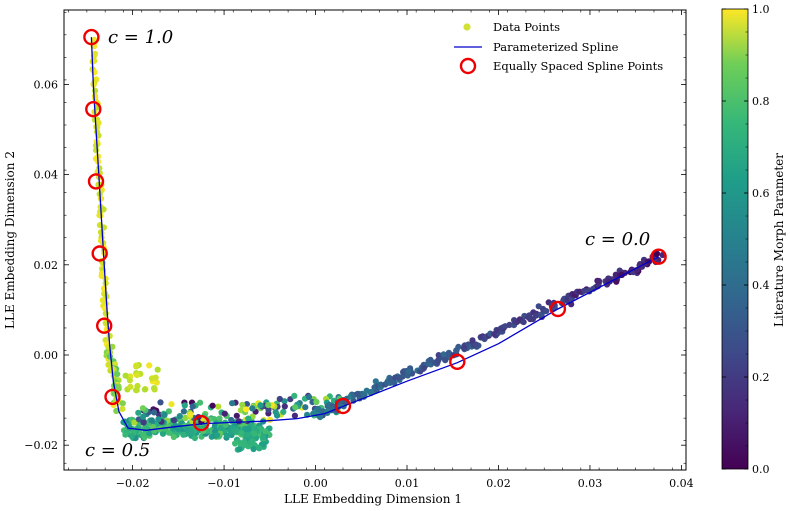 The width and height of the screenshot is (790, 511). What do you see at coordinates (681, 483) in the screenshot?
I see `x-tick-label: 0.04` at bounding box center [681, 483].